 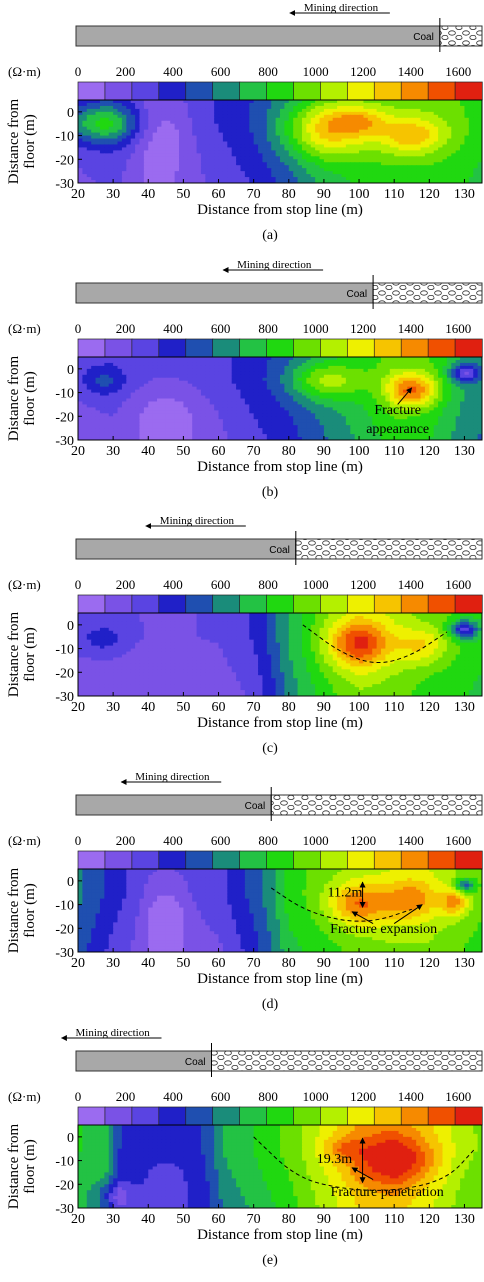 What do you see at coordinates (270, 235) in the screenshot?
I see `panel-caption: (a)` at bounding box center [270, 235].